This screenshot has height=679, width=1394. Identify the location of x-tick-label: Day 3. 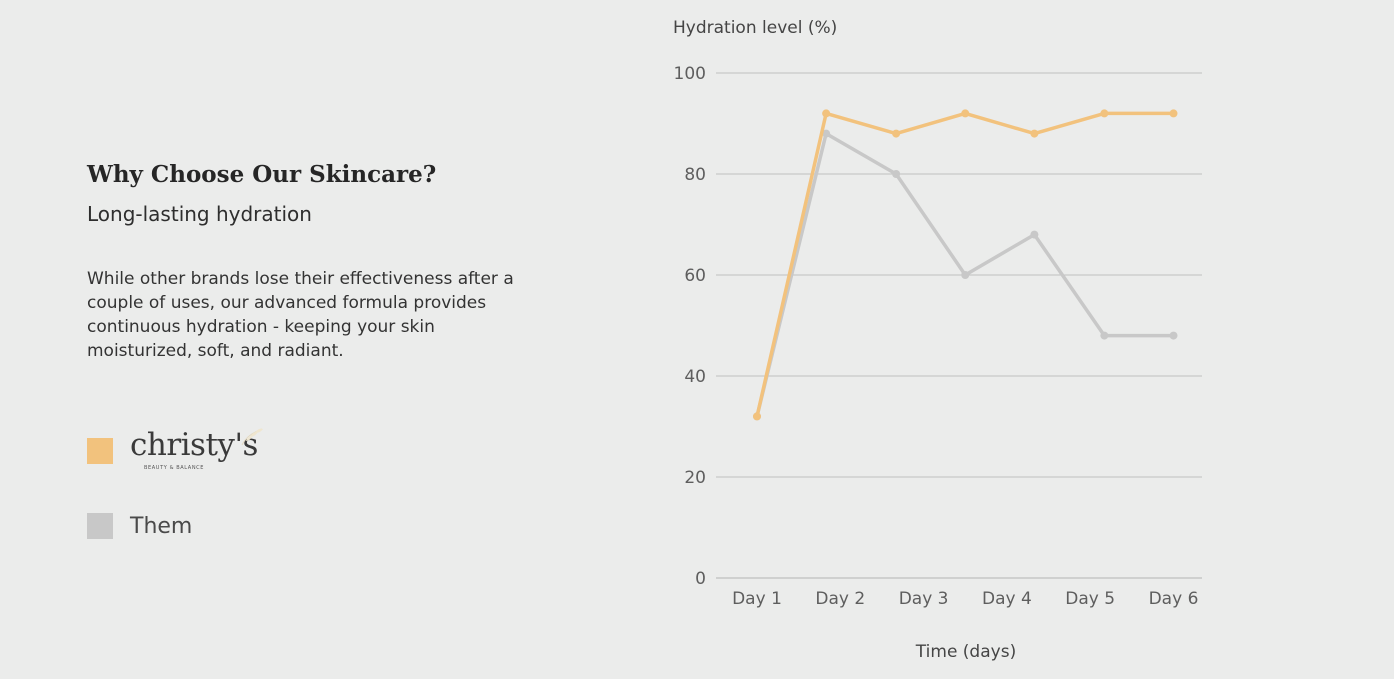
(924, 599).